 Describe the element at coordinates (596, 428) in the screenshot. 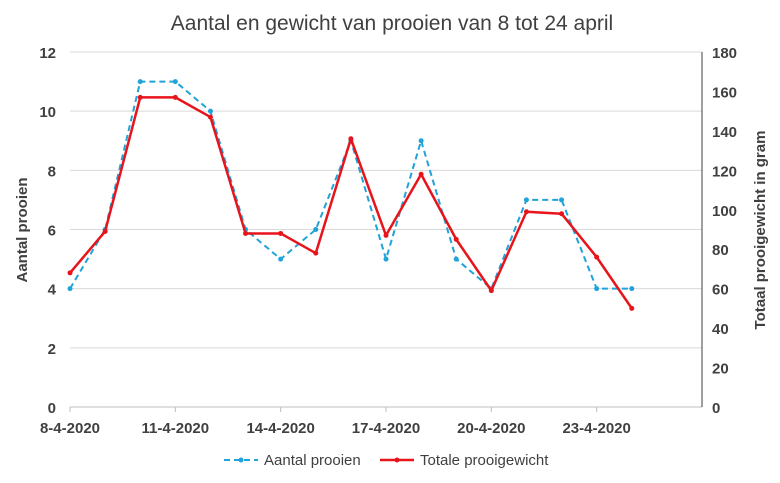

I see `x-tick-label: 23-4-2020` at that location.